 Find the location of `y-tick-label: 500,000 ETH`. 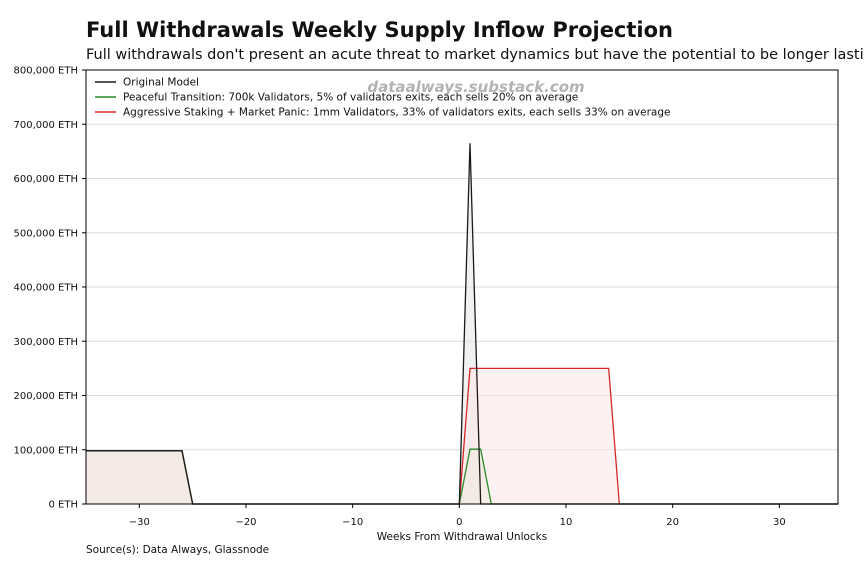

y-tick-label: 500,000 ETH is located at coordinates (46, 233).